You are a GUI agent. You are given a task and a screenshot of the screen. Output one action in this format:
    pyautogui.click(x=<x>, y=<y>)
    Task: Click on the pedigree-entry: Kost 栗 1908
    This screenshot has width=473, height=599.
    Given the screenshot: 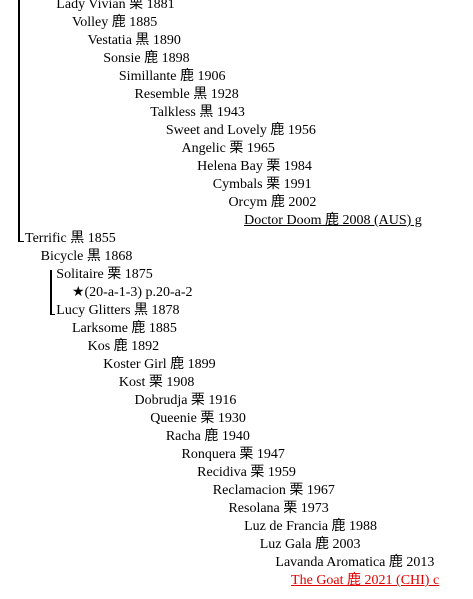 What is the action you would take?
    pyautogui.click(x=156, y=382)
    